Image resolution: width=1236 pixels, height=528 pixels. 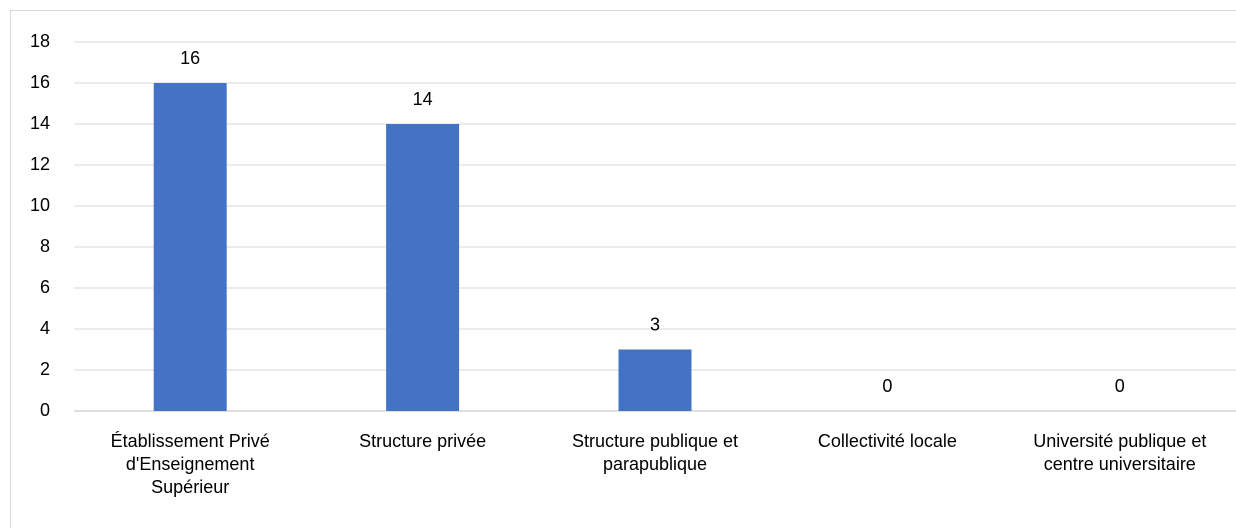 I want to click on y-tick-label: 2, so click(x=45, y=369).